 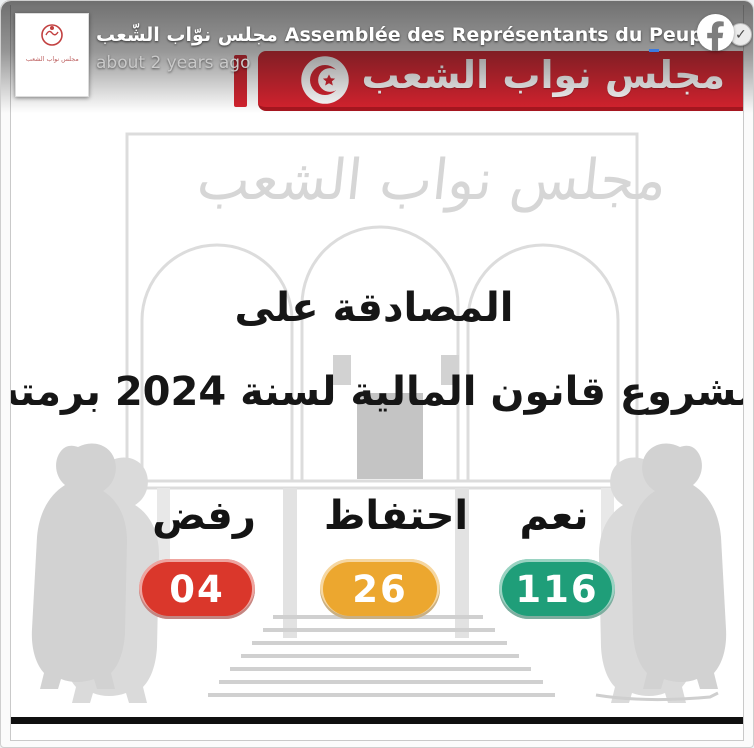 I want to click on page-avatar: مجلس نواب الشعب, so click(x=52, y=55).